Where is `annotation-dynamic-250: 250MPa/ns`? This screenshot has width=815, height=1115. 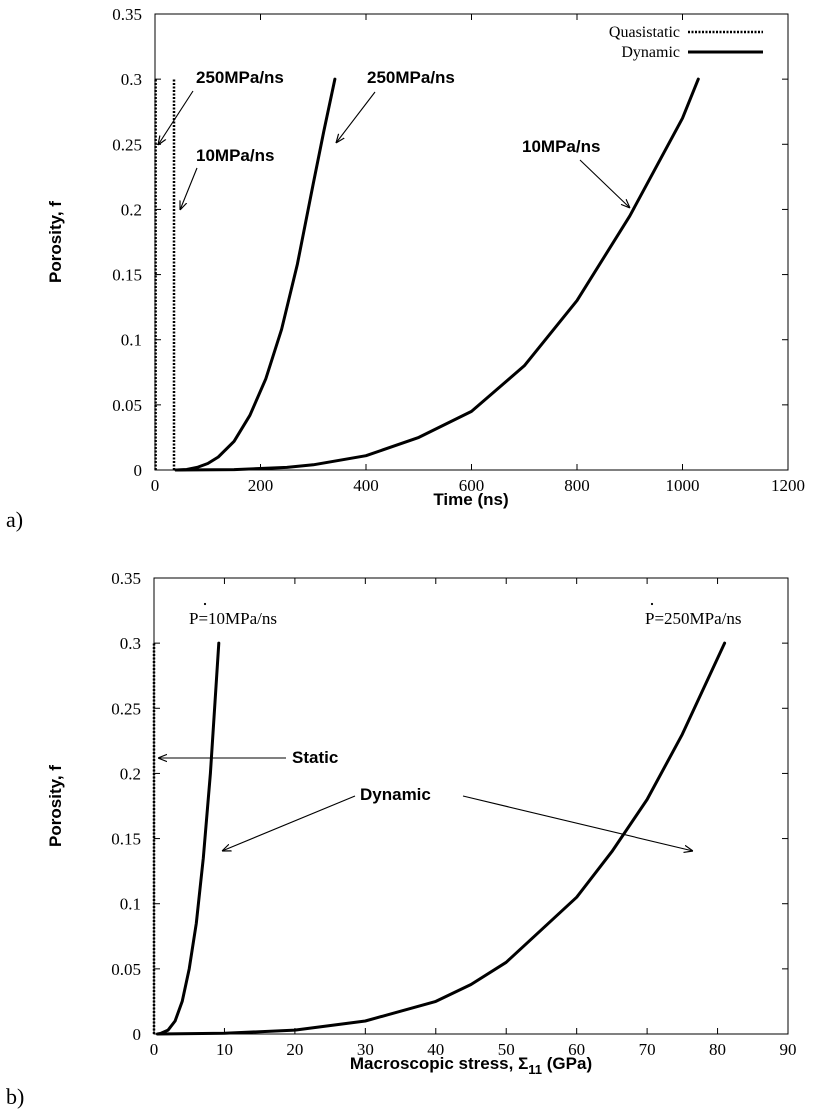
annotation-dynamic-250: 250MPa/ns is located at coordinates (411, 77).